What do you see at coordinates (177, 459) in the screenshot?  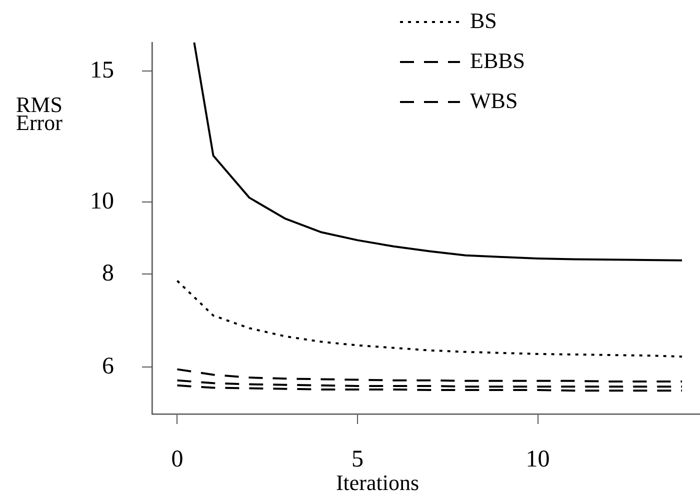 I see `x-tick-label: 0` at bounding box center [177, 459].